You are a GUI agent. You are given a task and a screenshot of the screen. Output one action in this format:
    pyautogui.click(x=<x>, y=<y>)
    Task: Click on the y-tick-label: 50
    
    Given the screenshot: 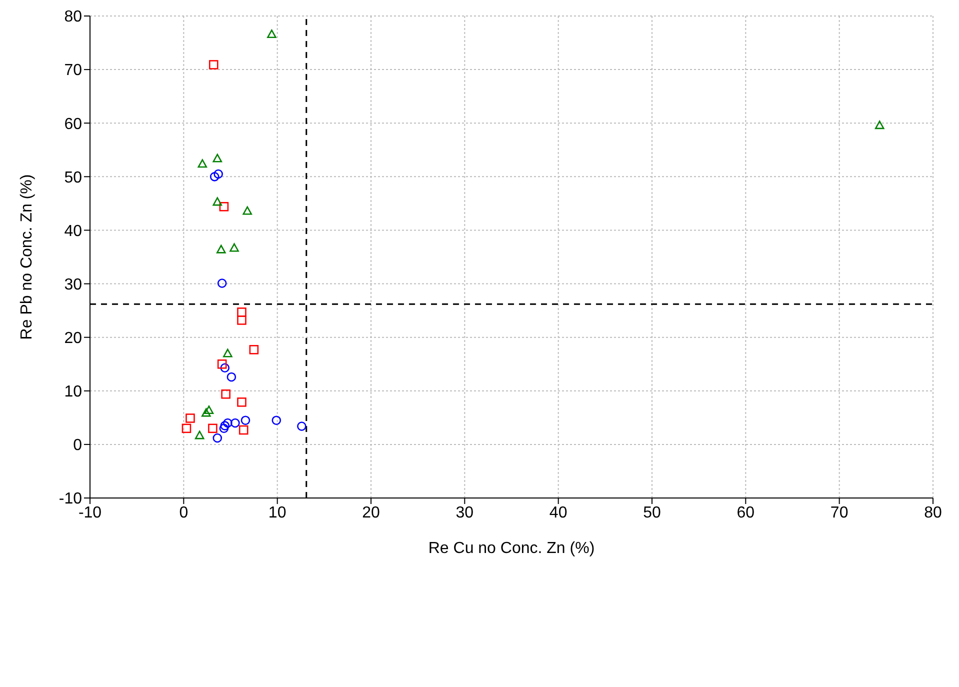 What is the action you would take?
    pyautogui.click(x=73, y=177)
    